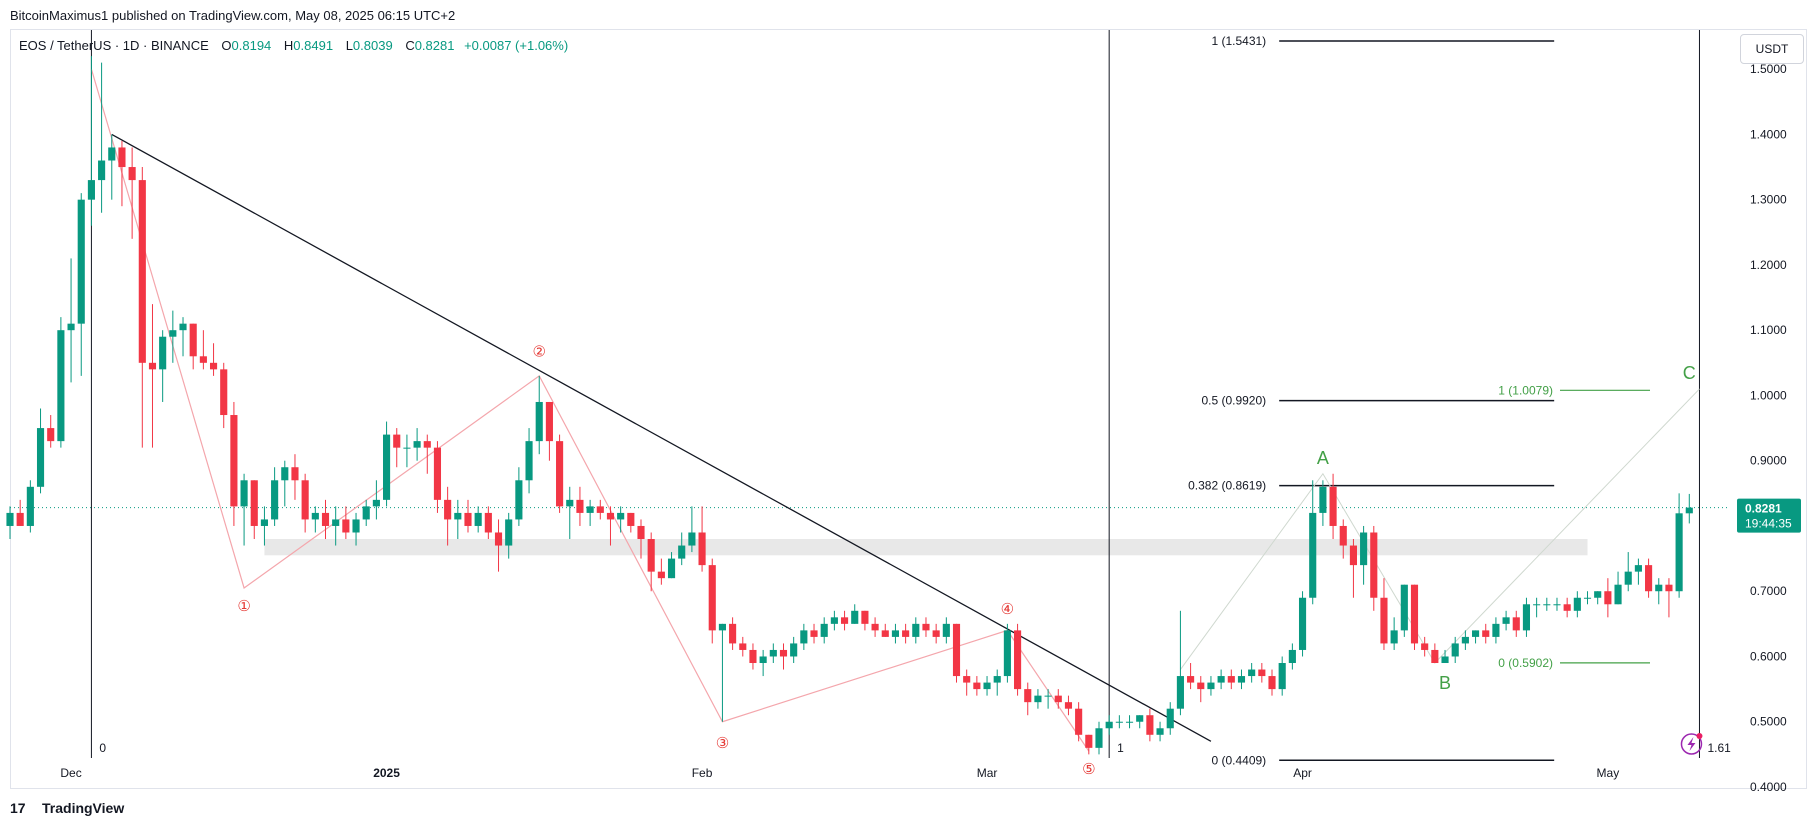  I want to click on price-tag-box, so click(1769, 515).